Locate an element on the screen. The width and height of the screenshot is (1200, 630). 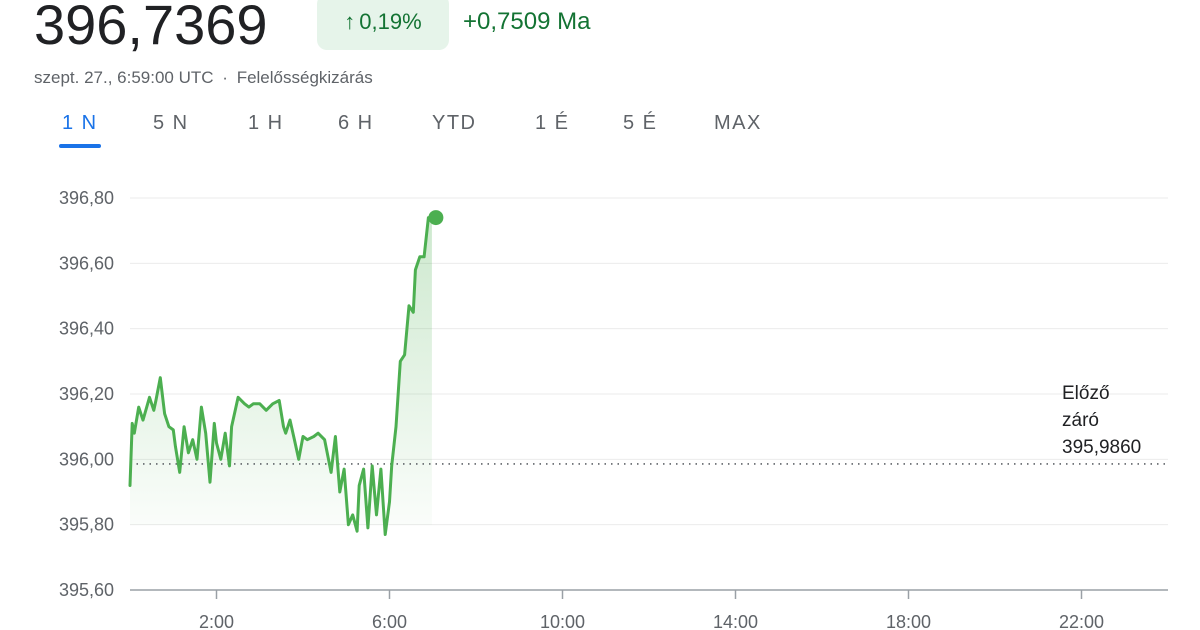
active-tab-indicator is located at coordinates (80, 146).